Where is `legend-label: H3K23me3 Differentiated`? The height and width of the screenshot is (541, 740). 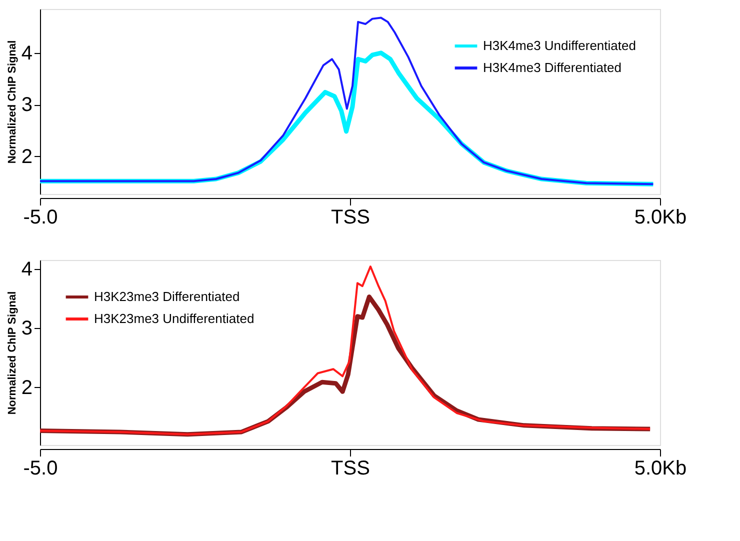 legend-label: H3K23me3 Differentiated is located at coordinates (167, 296).